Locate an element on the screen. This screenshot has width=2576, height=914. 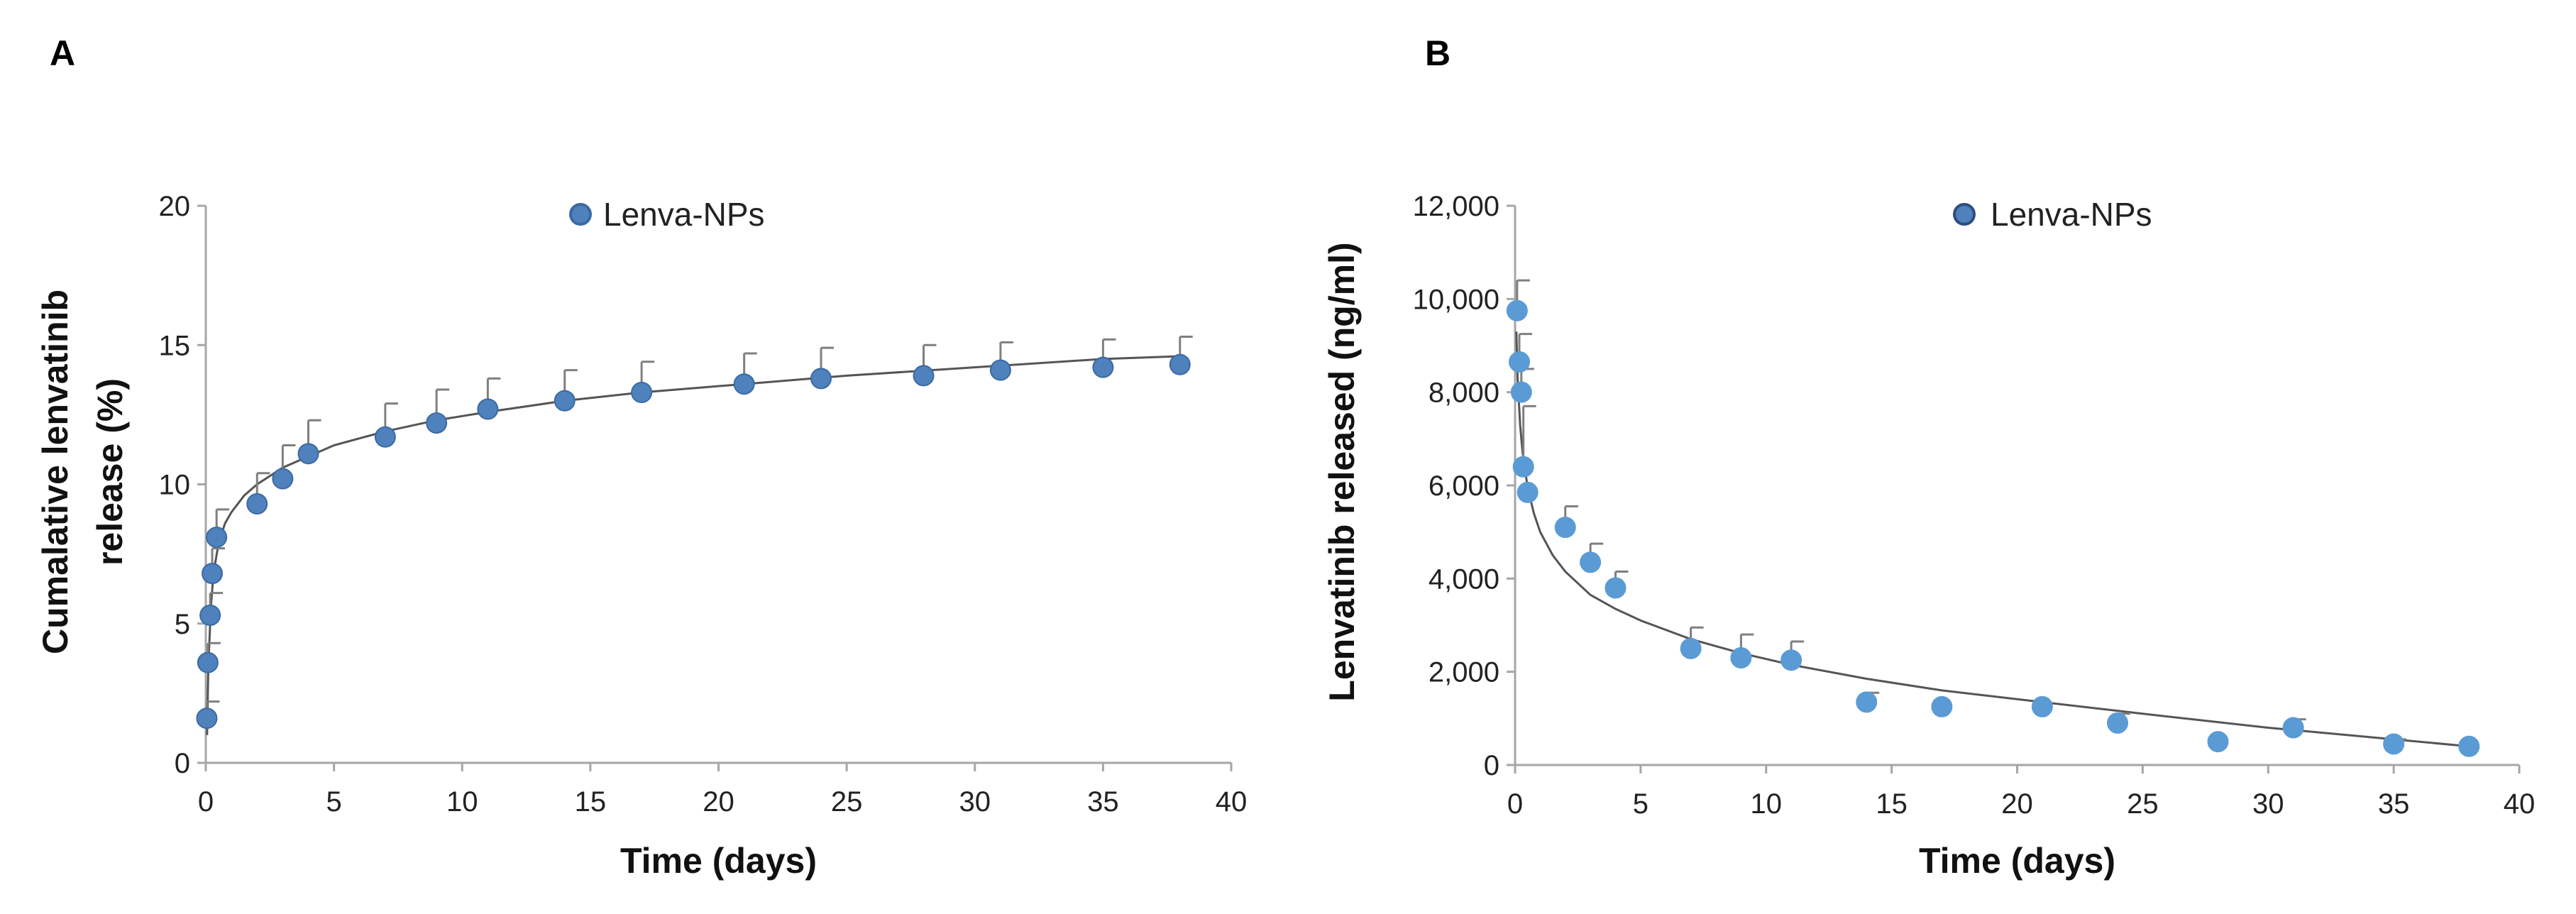
y-tick-label: 5 is located at coordinates (182, 624).